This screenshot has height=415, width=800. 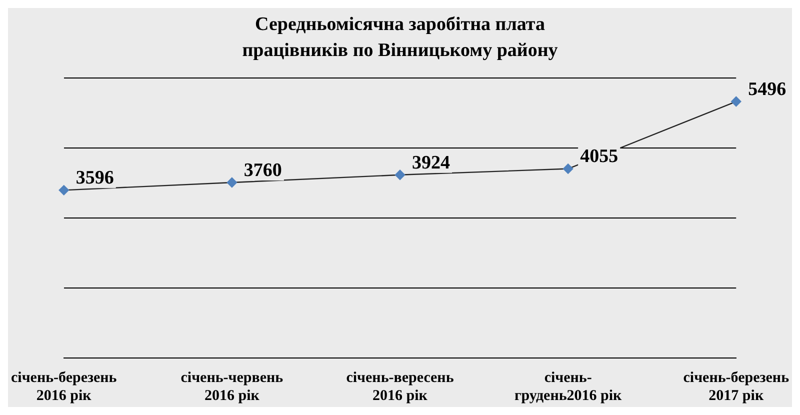 I want to click on x-tick-label: січень-вересень 2016 рік, so click(x=400, y=387).